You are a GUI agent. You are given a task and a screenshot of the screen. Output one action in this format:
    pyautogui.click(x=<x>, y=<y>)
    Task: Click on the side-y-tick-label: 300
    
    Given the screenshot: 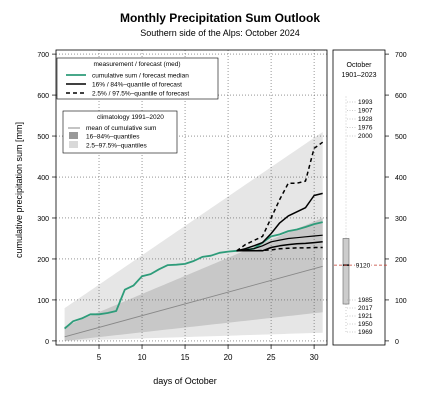 What is the action you would take?
    pyautogui.click(x=401, y=219)
    